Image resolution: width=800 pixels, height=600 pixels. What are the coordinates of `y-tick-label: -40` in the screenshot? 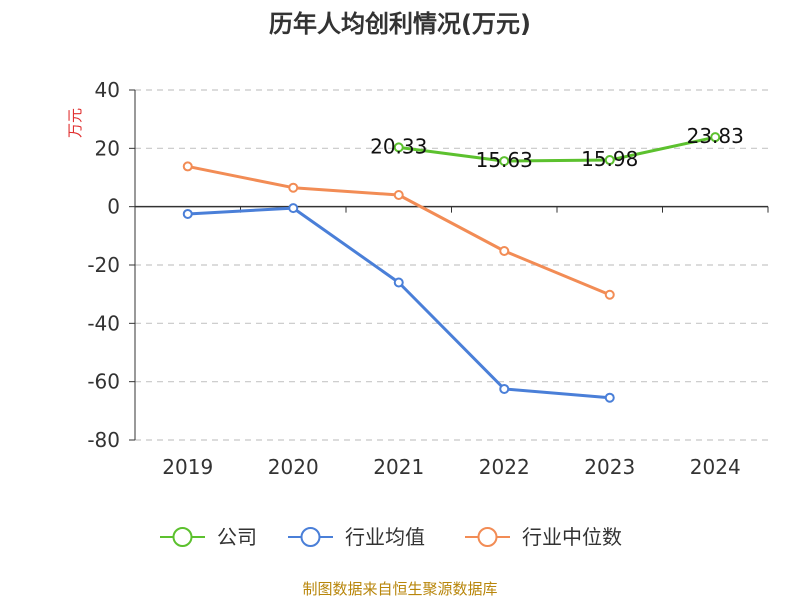 It's located at (103, 323).